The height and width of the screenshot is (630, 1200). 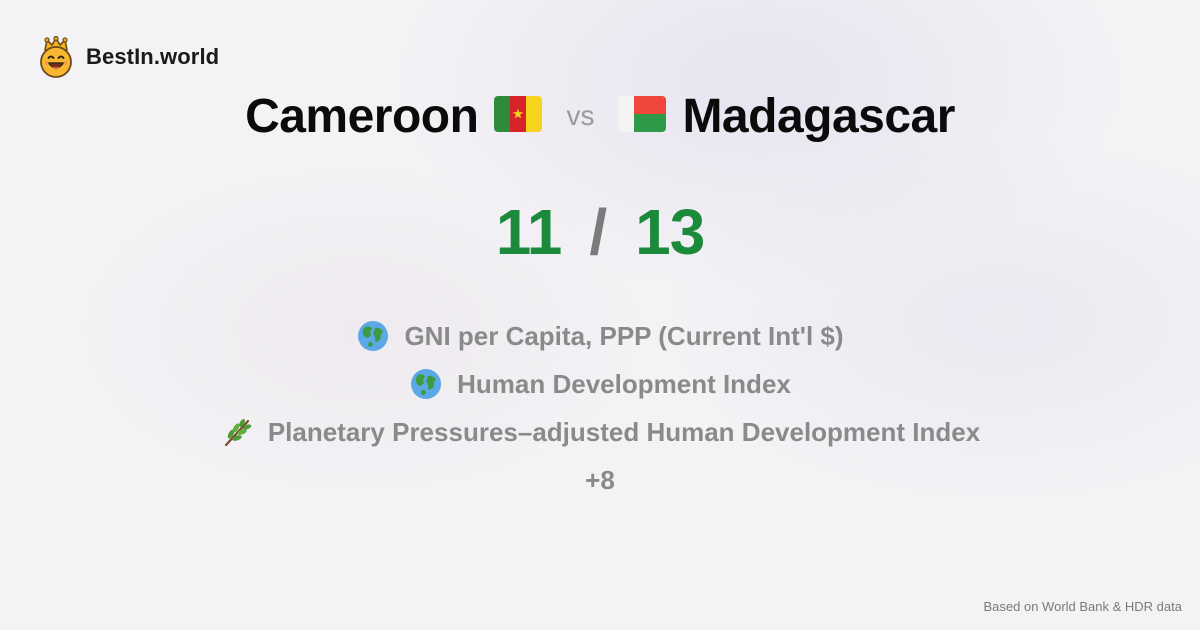 I want to click on right-score: 13, so click(x=669, y=232).